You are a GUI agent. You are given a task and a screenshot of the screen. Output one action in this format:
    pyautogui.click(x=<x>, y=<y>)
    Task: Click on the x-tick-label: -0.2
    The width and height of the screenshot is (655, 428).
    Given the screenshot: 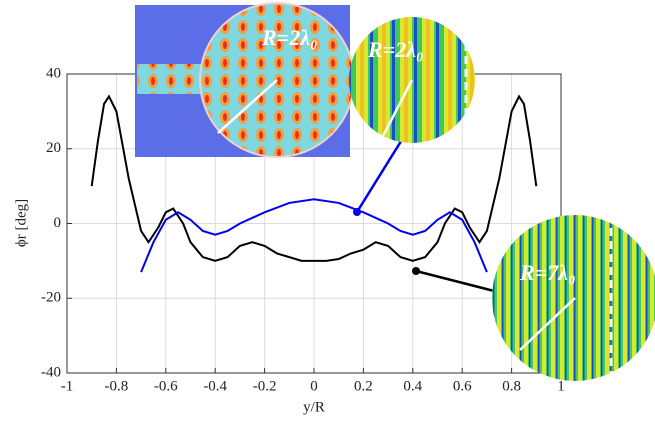 What is the action you would take?
    pyautogui.click(x=265, y=386)
    